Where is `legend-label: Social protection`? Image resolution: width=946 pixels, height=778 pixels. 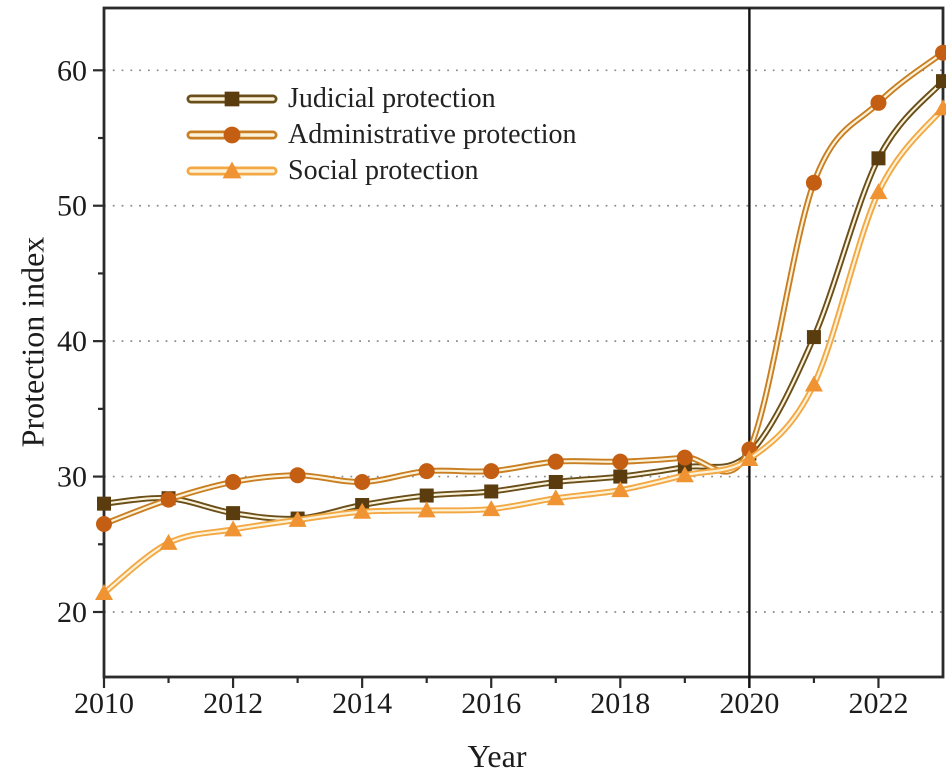 legend-label: Social protection is located at coordinates (383, 170).